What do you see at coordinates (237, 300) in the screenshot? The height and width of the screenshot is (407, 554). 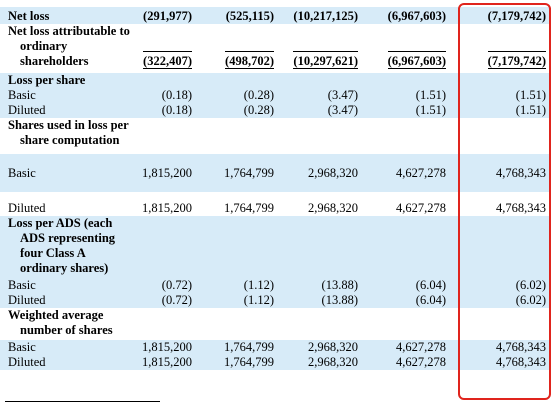 I see `value-cell: (1.12)` at bounding box center [237, 300].